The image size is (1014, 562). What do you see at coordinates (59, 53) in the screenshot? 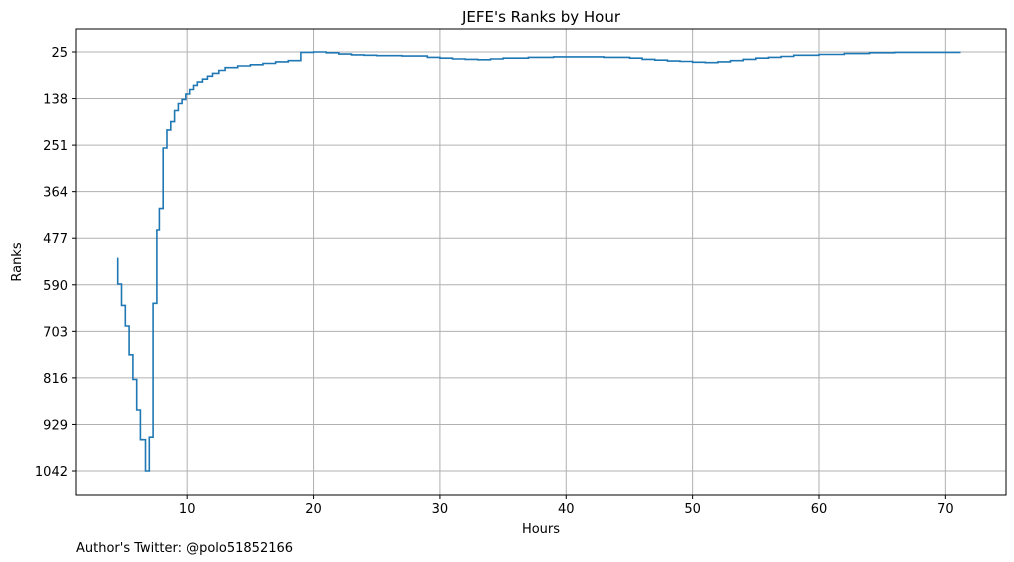
I see `y-tick-label: 25` at bounding box center [59, 53].